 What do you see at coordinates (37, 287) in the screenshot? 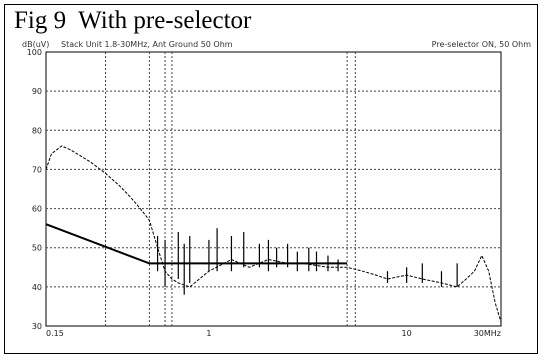
I see `y-tick-label: 40` at bounding box center [37, 287].